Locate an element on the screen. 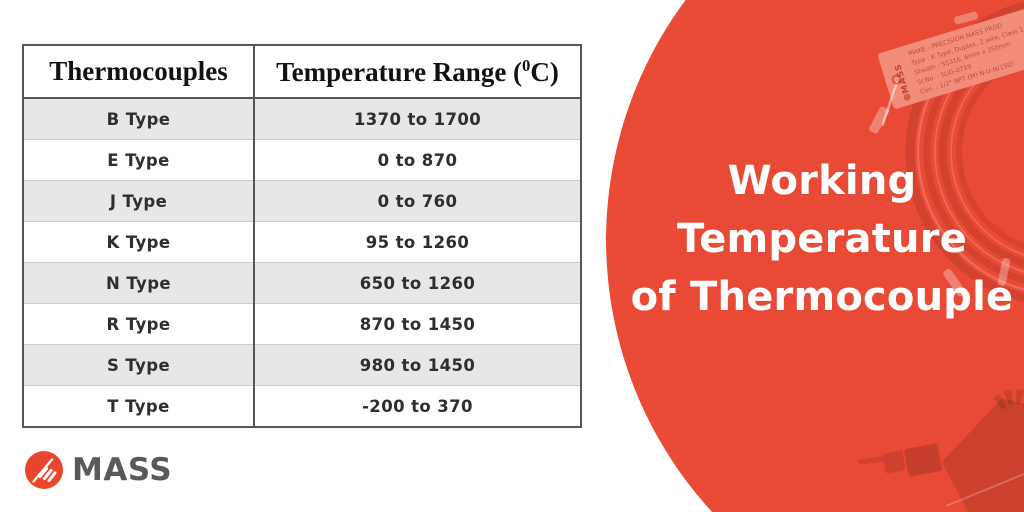  table-row: B Type 1370 to 1700 is located at coordinates (302, 119).